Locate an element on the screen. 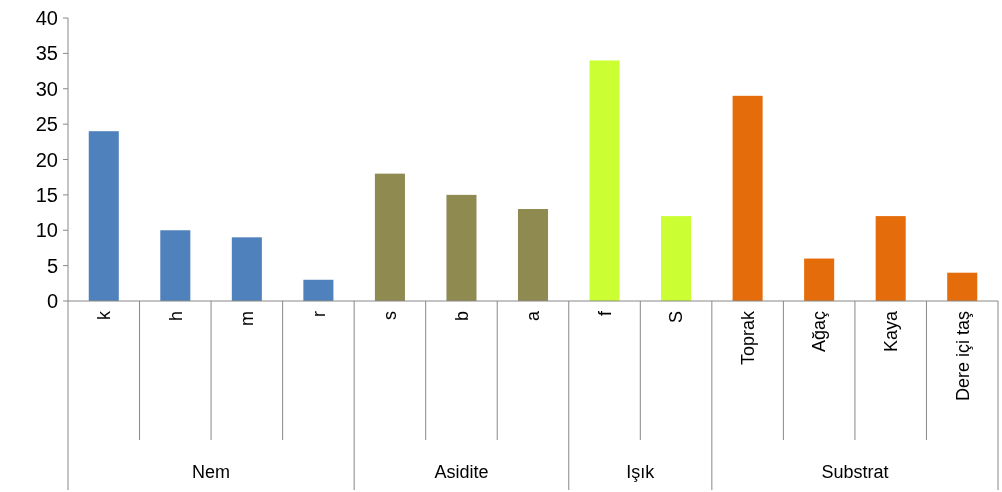  x-tick-label: h is located at coordinates (175, 316).